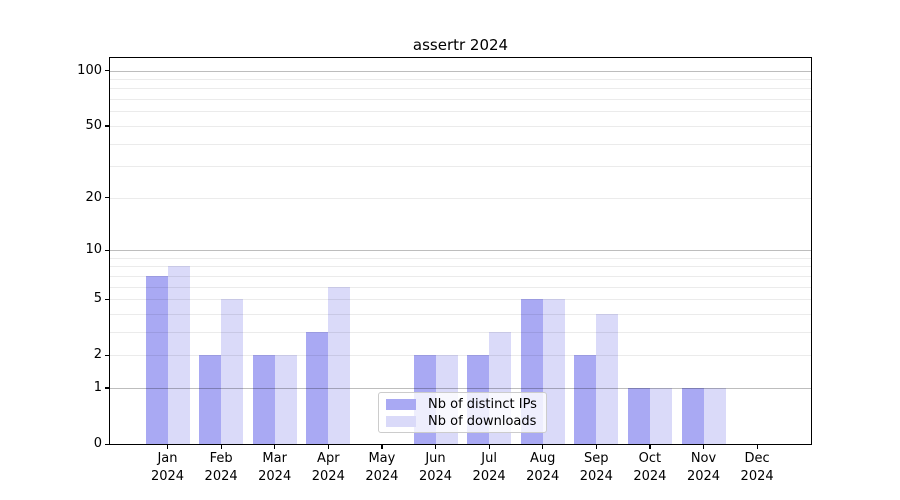 The image size is (900, 500). I want to click on y-tick-label: 2, so click(97, 355).